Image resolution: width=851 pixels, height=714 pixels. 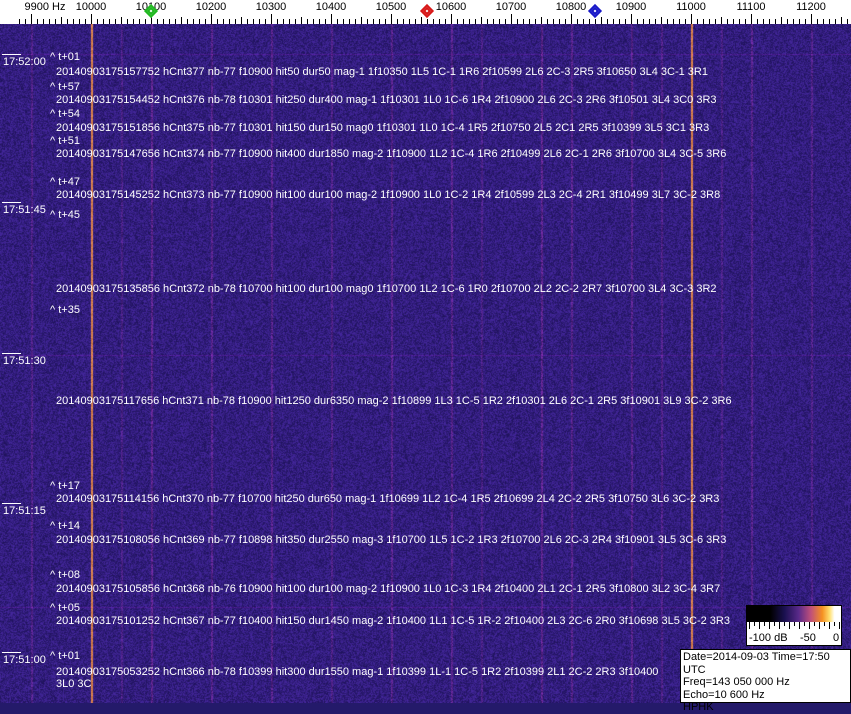 I want to click on t-offset-label: ^ t+17, so click(x=65, y=486).